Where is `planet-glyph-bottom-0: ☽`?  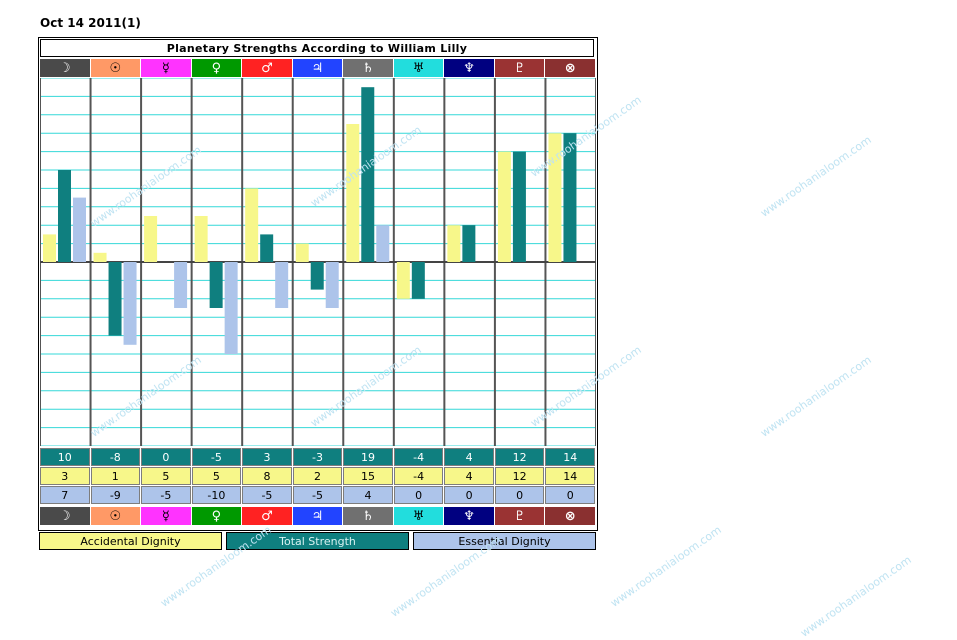
planet-glyph-bottom-0: ☽ is located at coordinates (65, 516).